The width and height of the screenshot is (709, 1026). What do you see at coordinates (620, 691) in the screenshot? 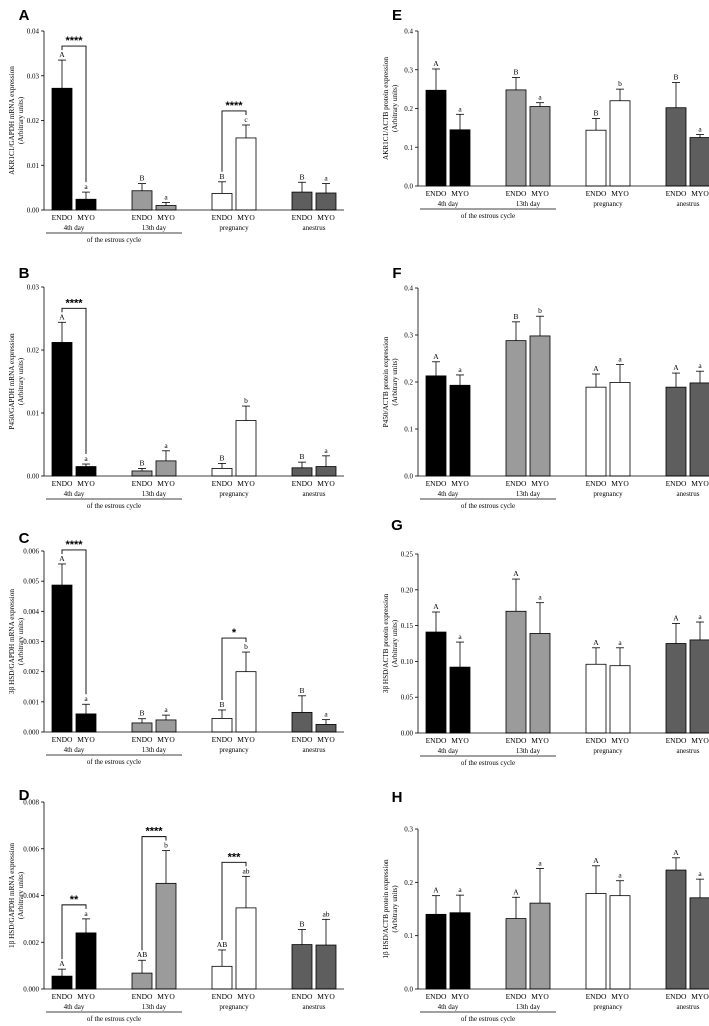
I see `bar-group-6: a MYO` at bounding box center [620, 691].